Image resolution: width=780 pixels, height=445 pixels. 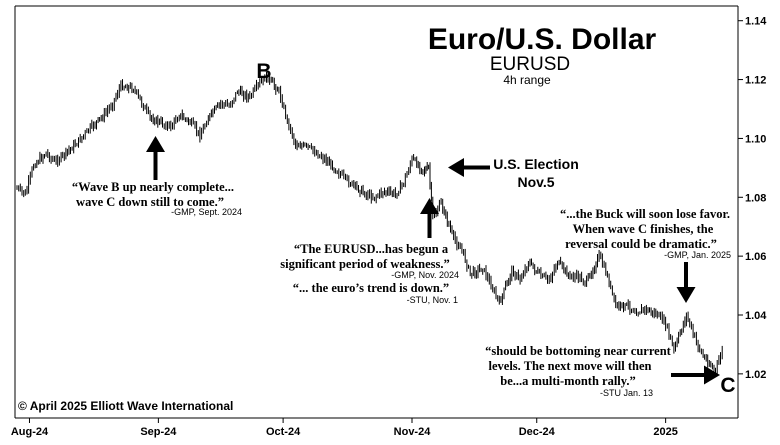 I want to click on annotation-2-attribution: -GMP, Nov. 2024, so click(x=425, y=275).